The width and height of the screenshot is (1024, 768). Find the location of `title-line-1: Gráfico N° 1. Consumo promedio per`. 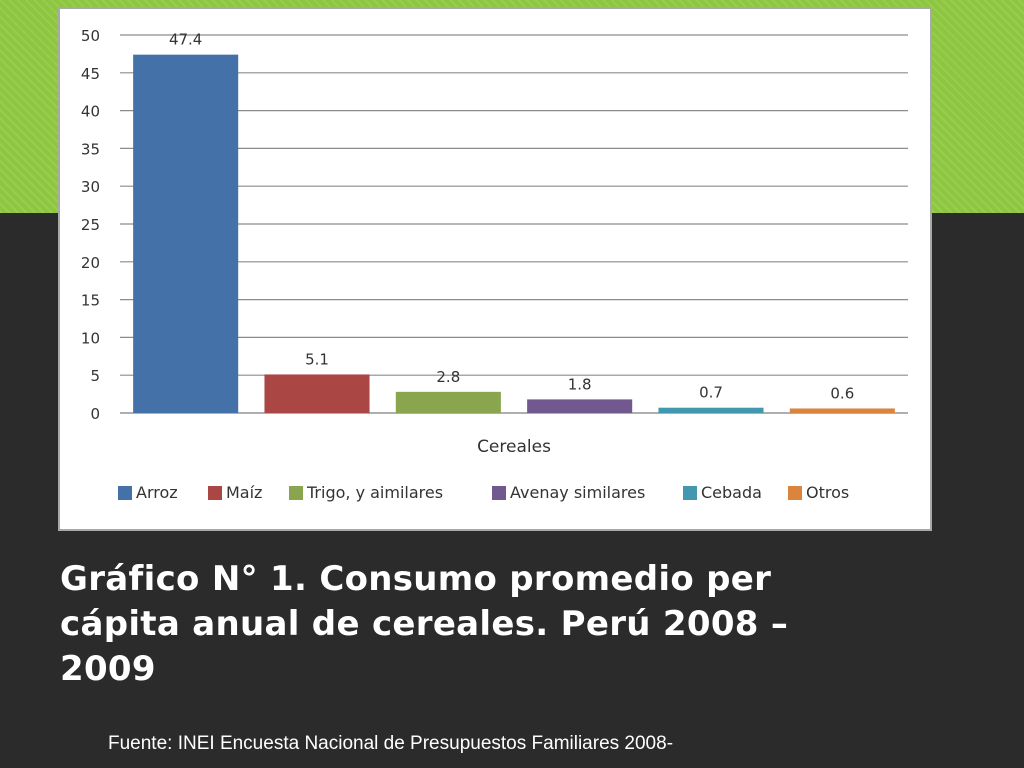

title-line-1: Gráfico N° 1. Consumo promedio per is located at coordinates (416, 579).